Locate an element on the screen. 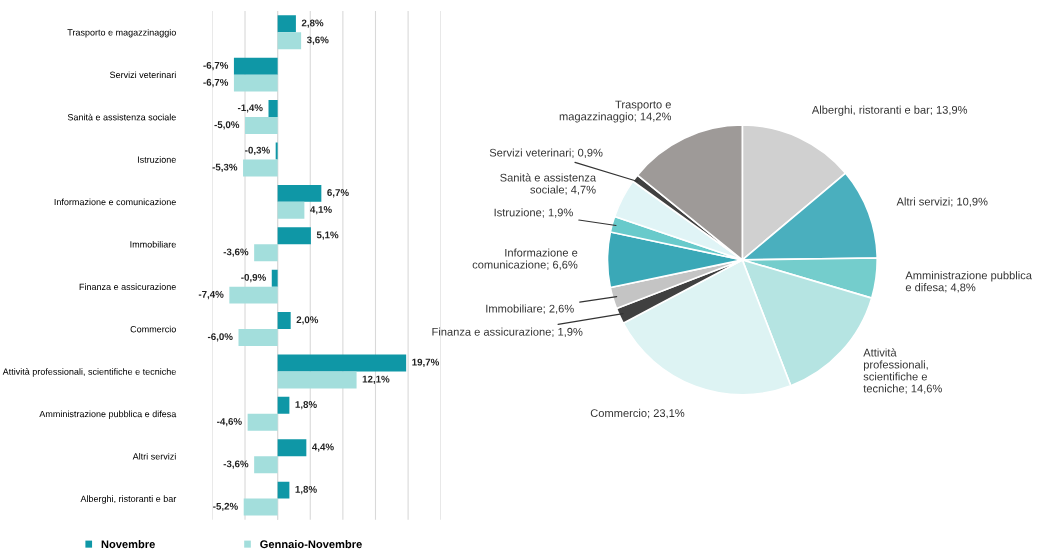 The width and height of the screenshot is (1062, 553). data-label: -5,2% is located at coordinates (225, 507).